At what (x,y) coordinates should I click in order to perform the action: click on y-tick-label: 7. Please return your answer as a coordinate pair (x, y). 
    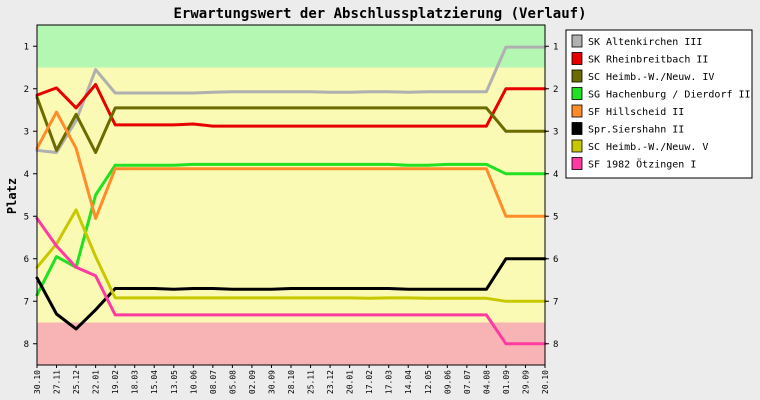
    Looking at the image, I should click on (26, 302).